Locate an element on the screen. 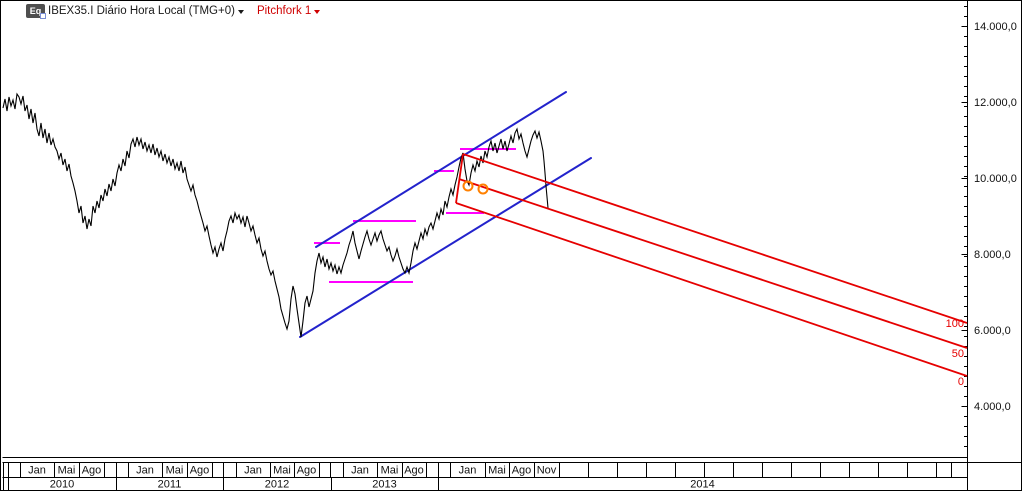  y-tick-label: 10.000,0 is located at coordinates (995, 179).